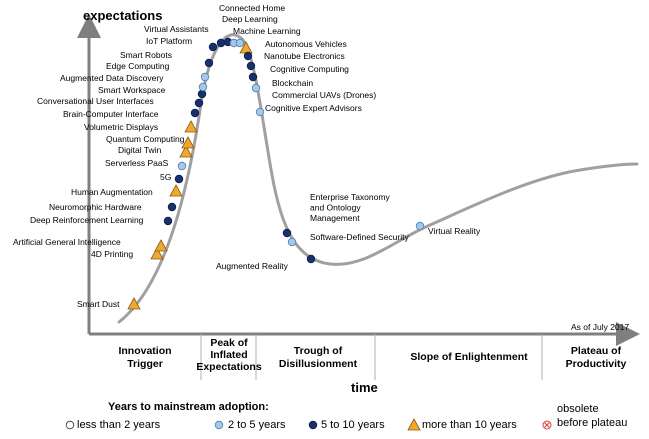 The width and height of the screenshot is (649, 439). Describe the element at coordinates (112, 78) in the screenshot. I see `label-augmented-data-discovery: Augmented Data Discovery` at that location.